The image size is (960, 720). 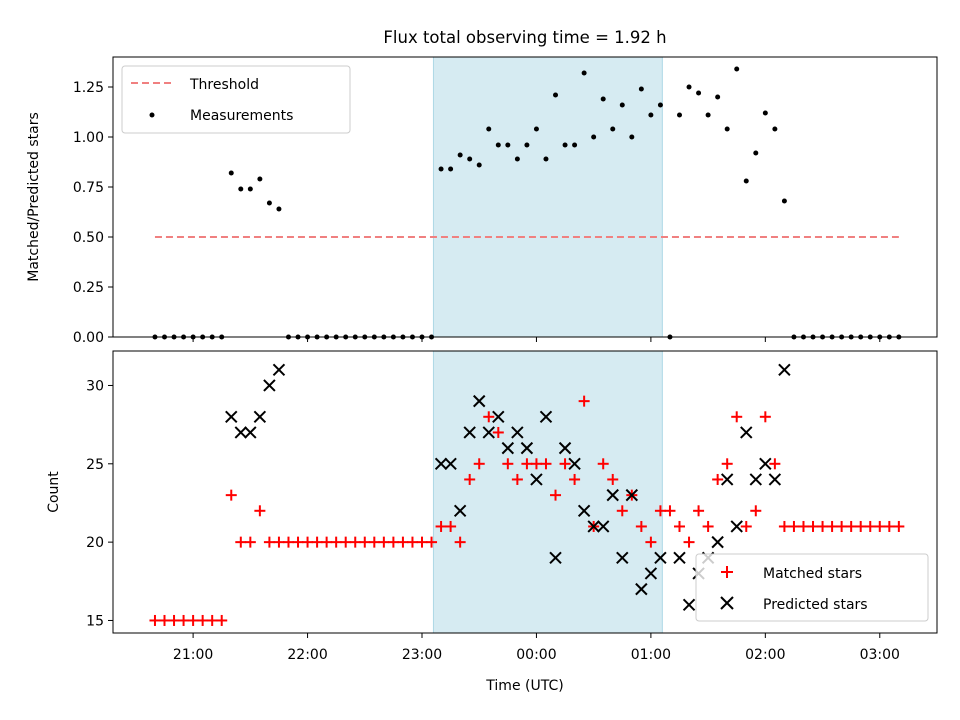 I want to click on y-tick-label: 30, so click(x=95, y=386).